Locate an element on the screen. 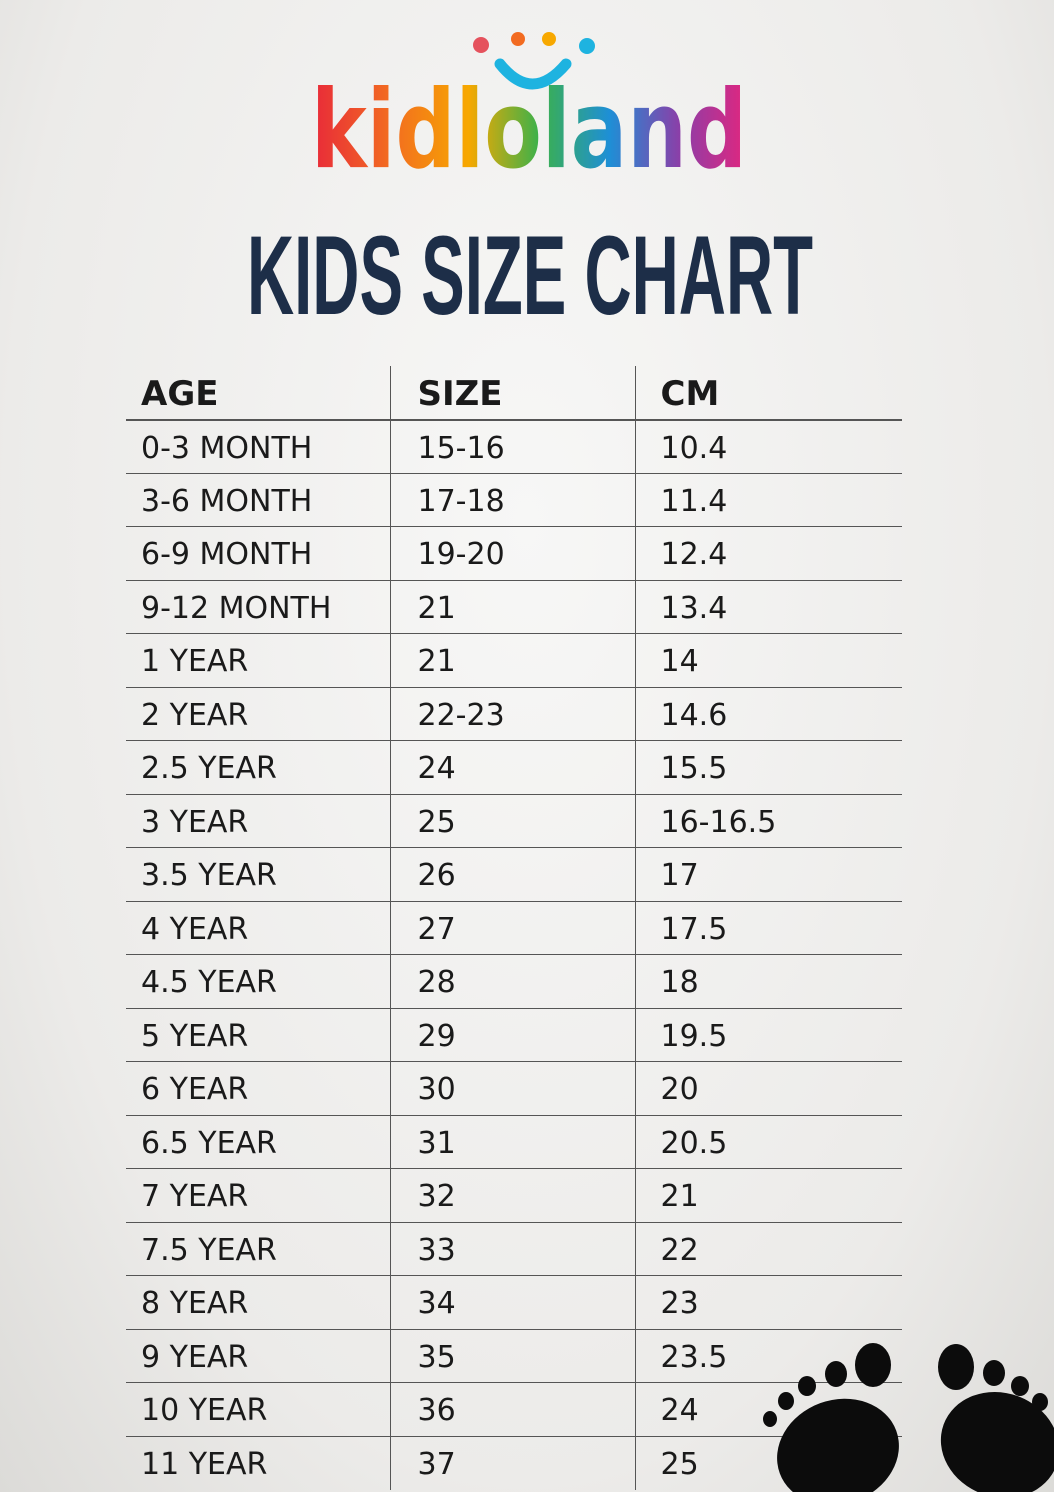  table-row: 6 YEAR 30 20 is located at coordinates (514, 1088).